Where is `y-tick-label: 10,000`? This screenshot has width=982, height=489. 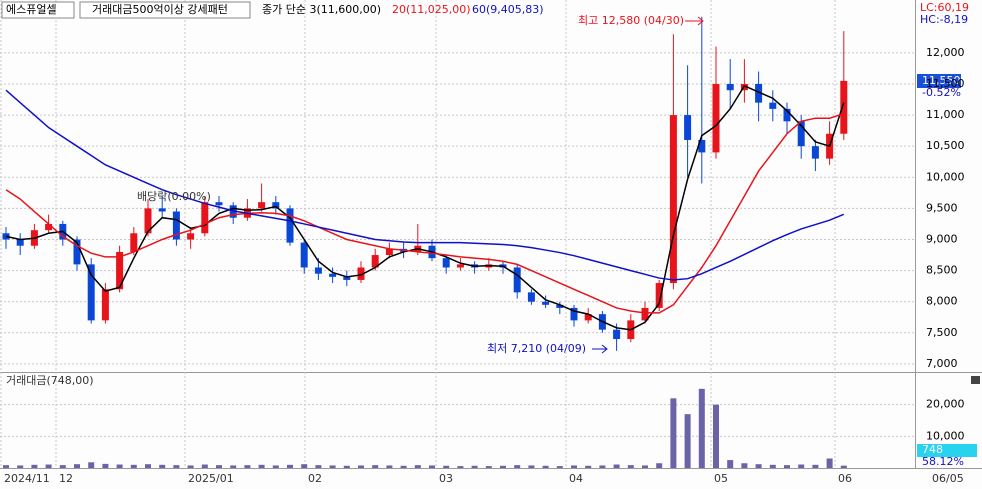
y-tick-label: 10,000 is located at coordinates (945, 435).